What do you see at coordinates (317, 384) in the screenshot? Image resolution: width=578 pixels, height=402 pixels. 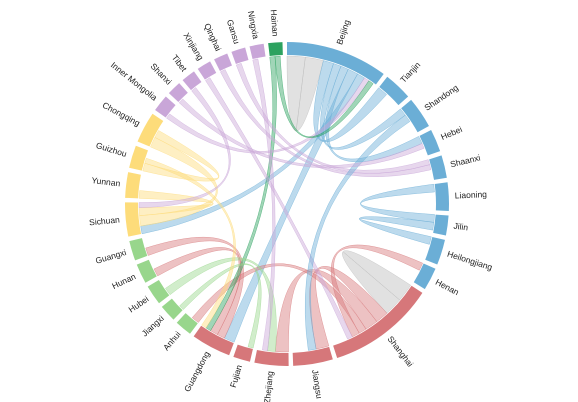 I see `node-label: Jiangsu` at bounding box center [317, 384].